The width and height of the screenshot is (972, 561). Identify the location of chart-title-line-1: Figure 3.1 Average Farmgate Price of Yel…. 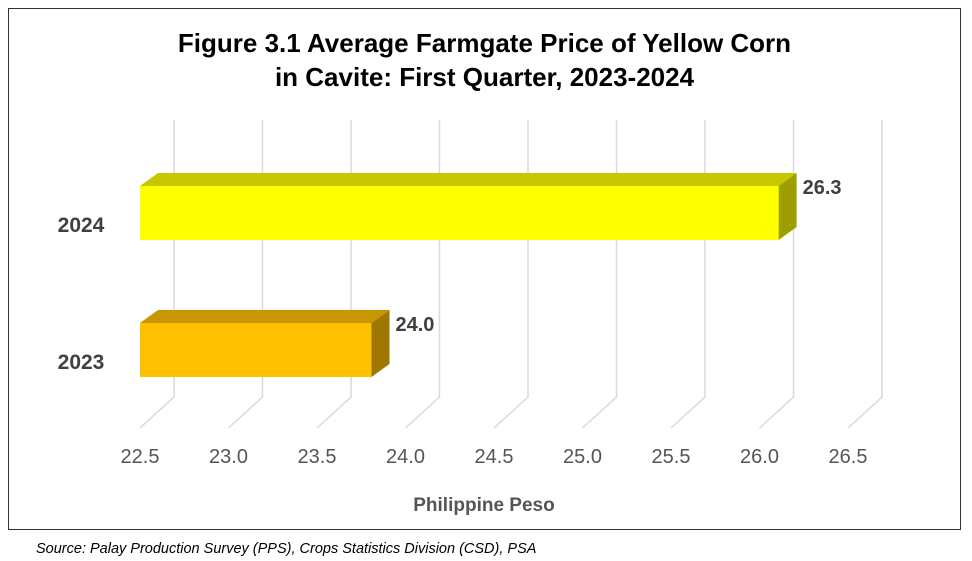
(484, 43).